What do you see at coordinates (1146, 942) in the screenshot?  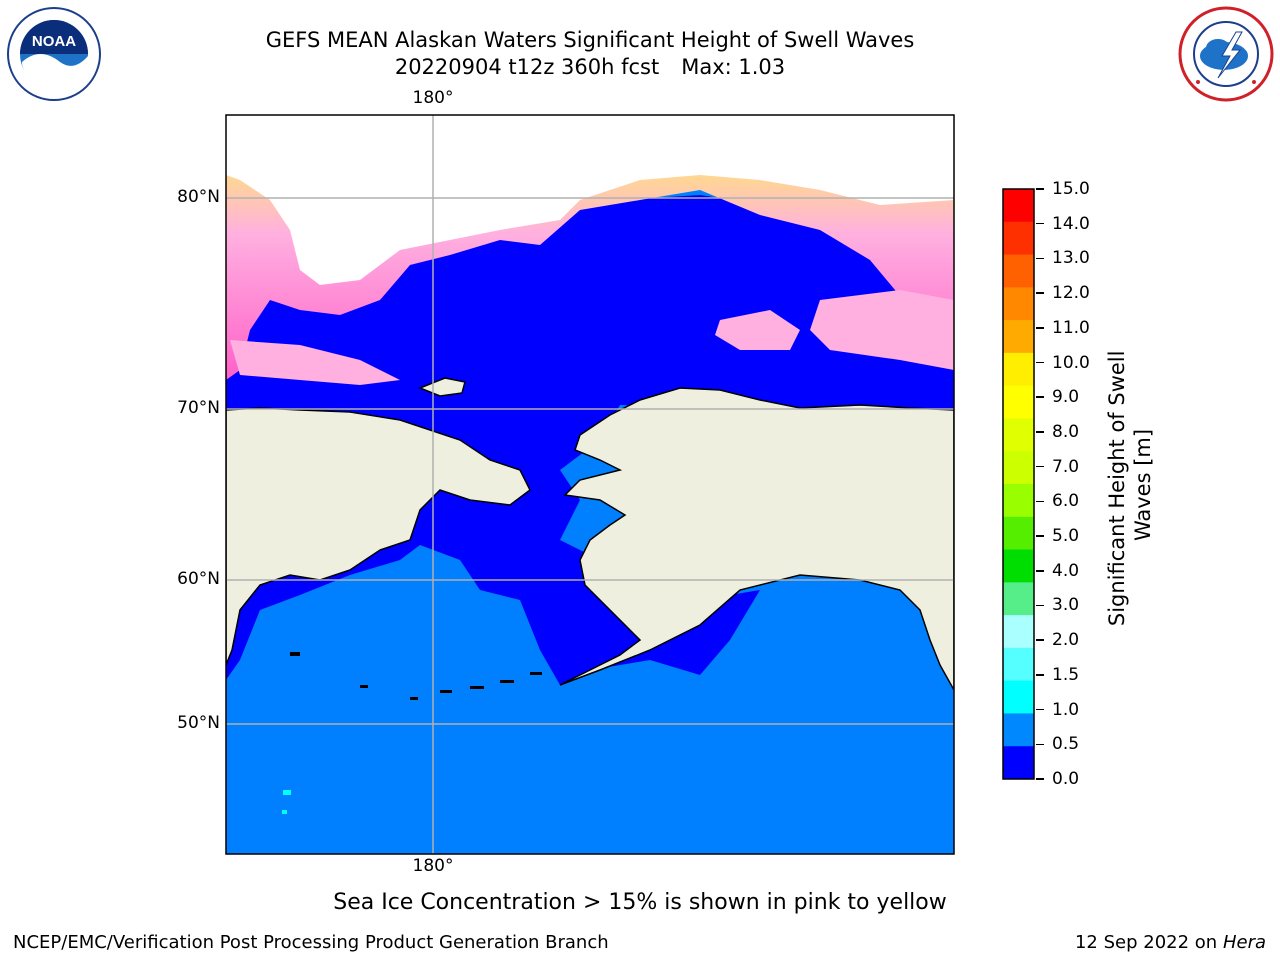 I see `footer-date-text: 12 Sep 2022 on` at bounding box center [1146, 942].